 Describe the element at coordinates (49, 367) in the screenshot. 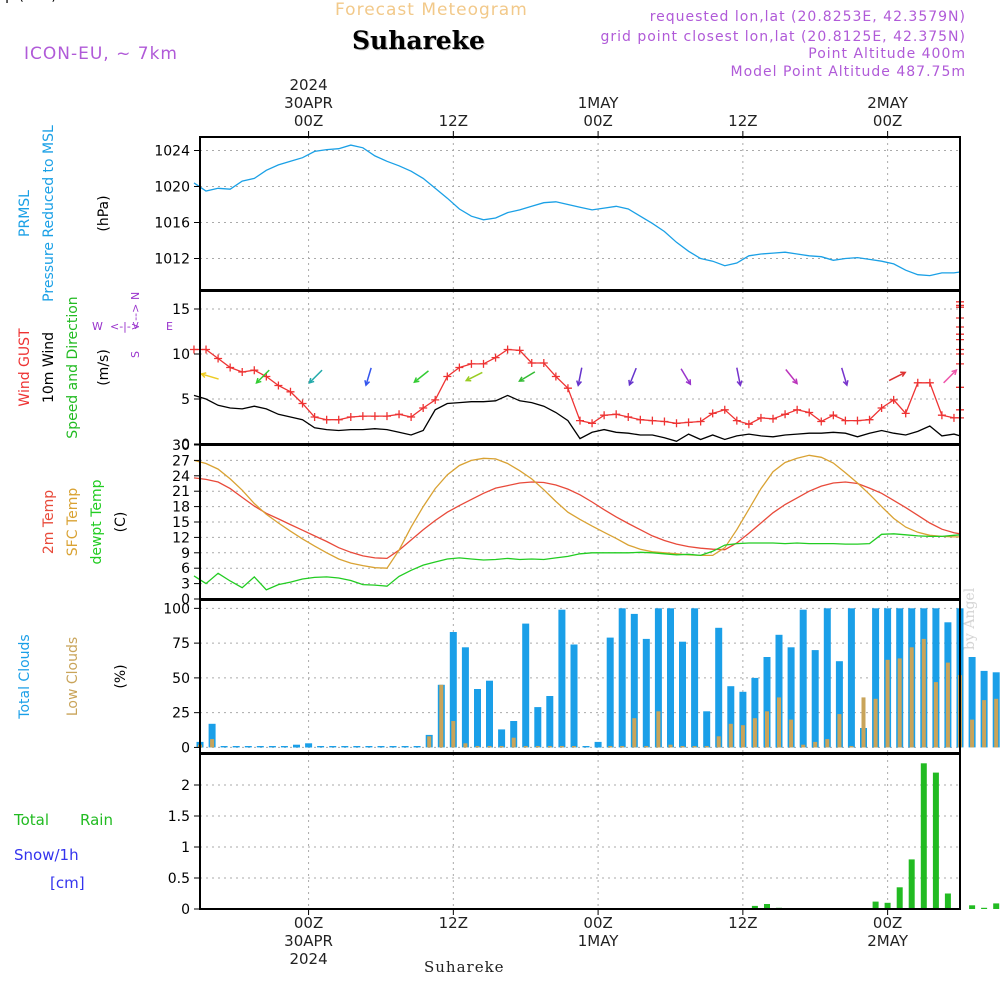

I see `panel-label-wind-1: 10m Wind` at that location.